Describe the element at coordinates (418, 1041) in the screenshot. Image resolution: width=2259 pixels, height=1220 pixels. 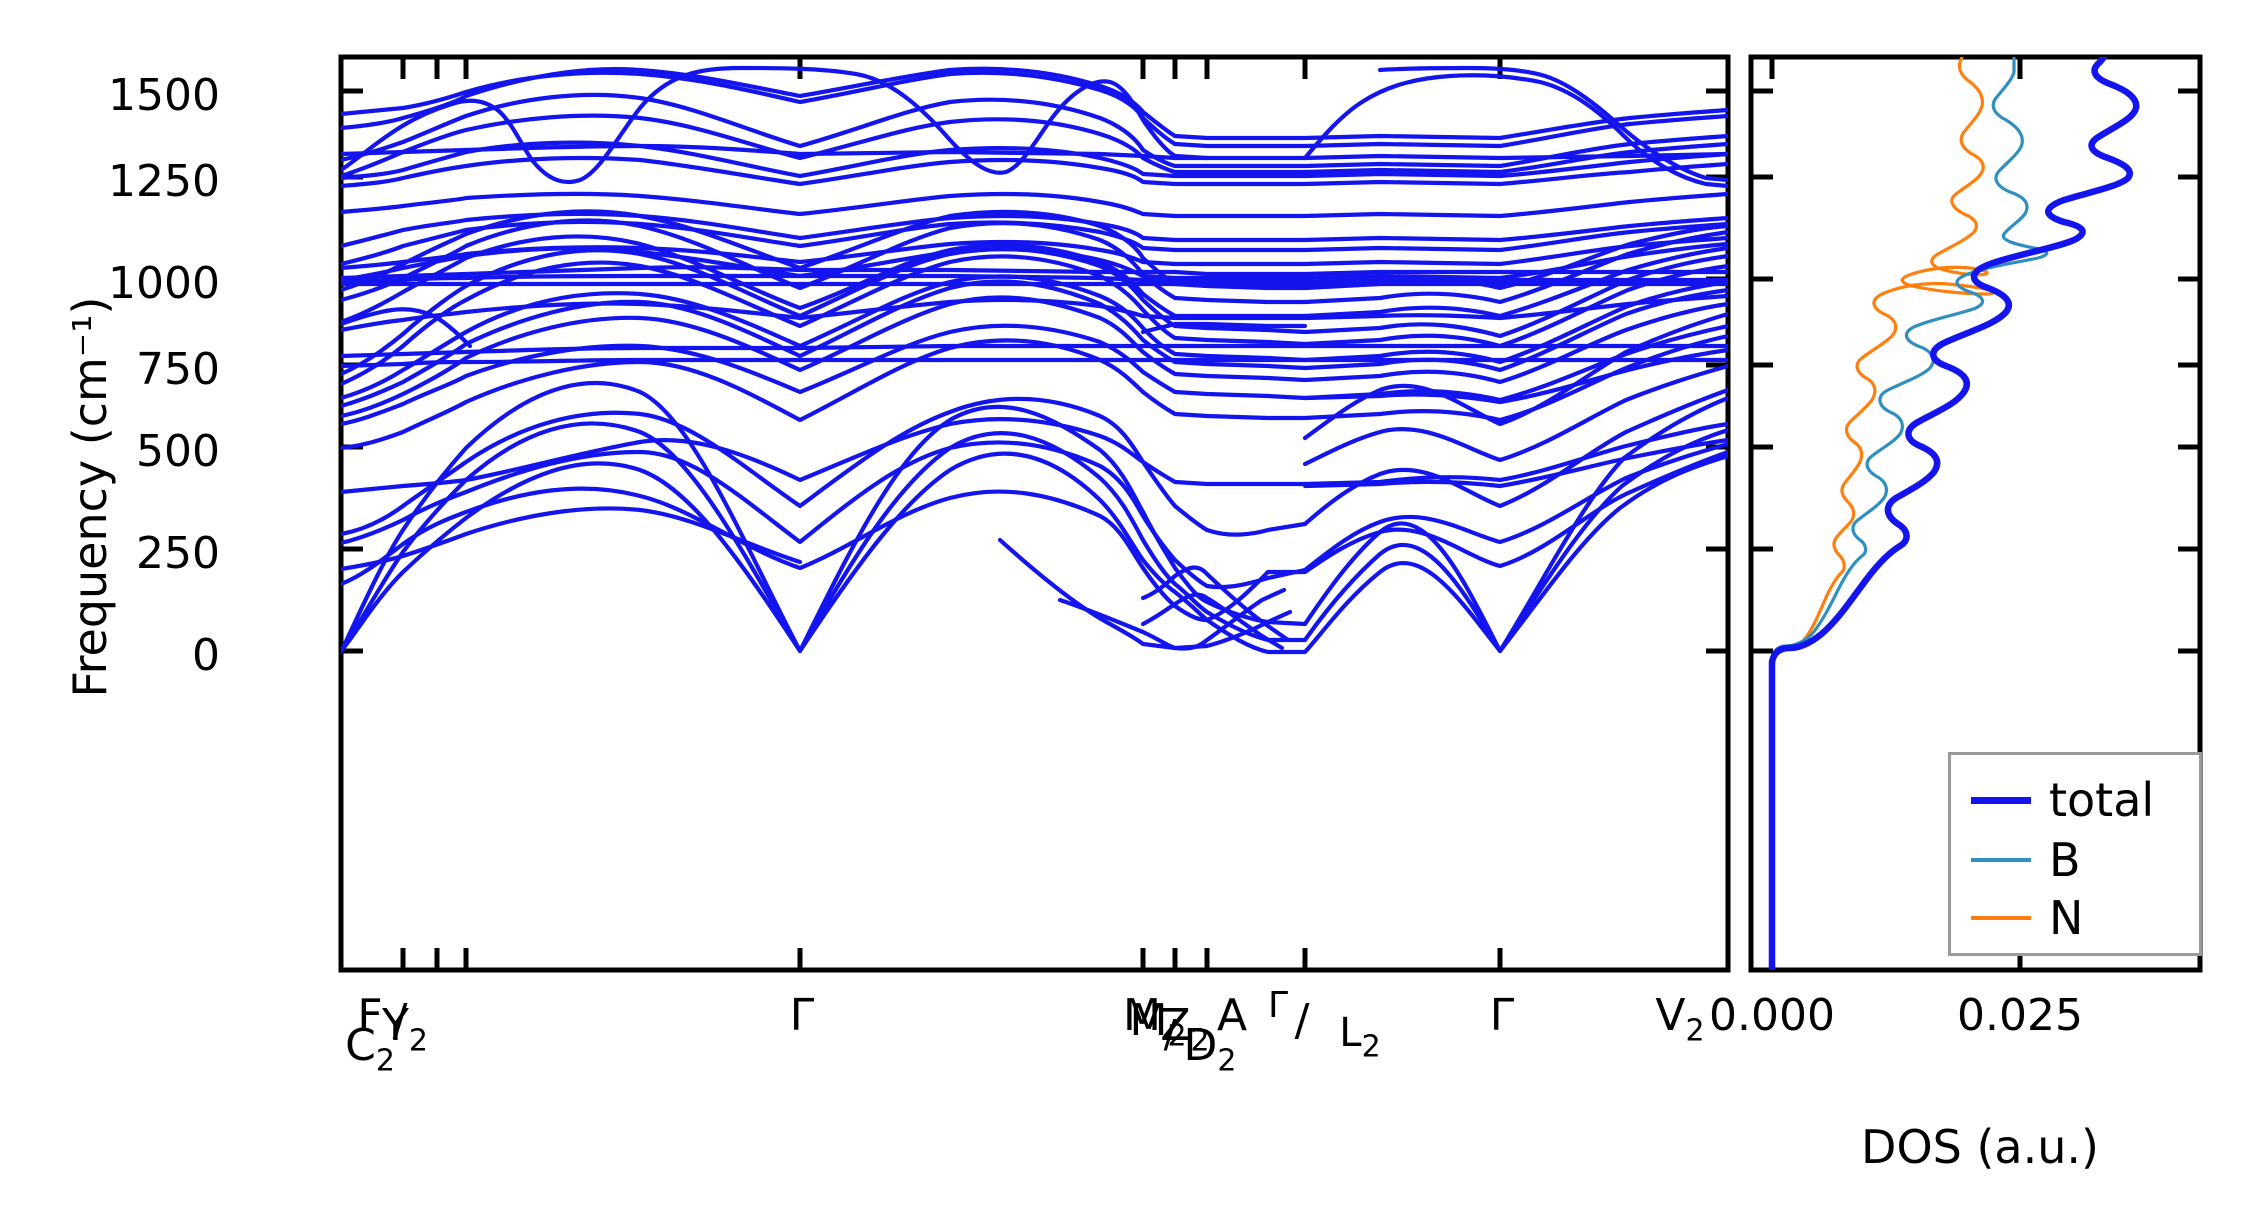
I see `x-tick-sub-Y: 2` at that location.